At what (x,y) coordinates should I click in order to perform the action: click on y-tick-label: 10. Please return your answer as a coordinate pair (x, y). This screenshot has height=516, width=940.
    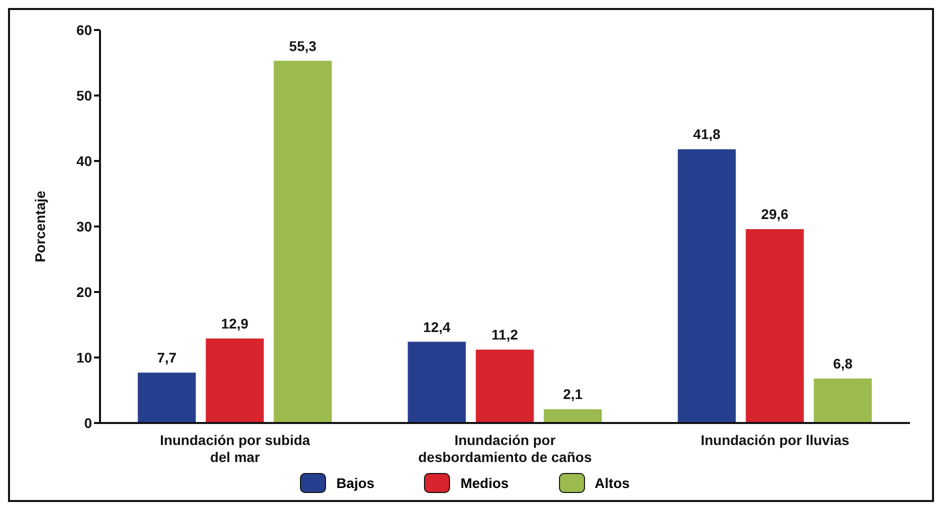
    Looking at the image, I should click on (84, 357).